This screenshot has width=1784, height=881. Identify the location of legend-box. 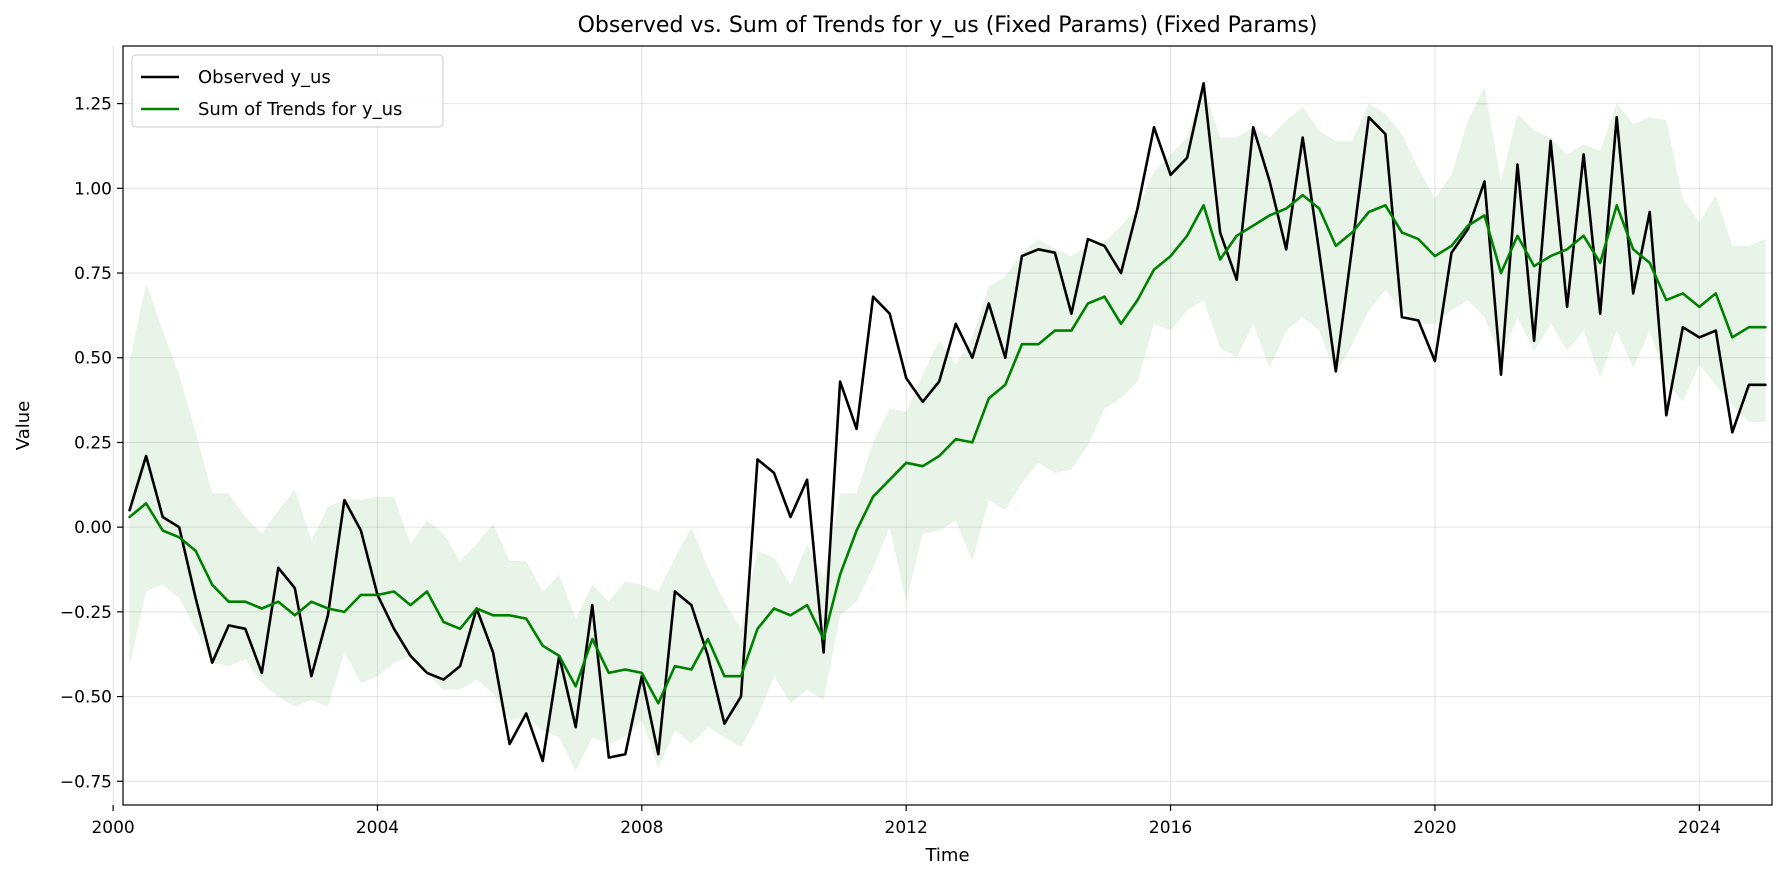
(287, 91).